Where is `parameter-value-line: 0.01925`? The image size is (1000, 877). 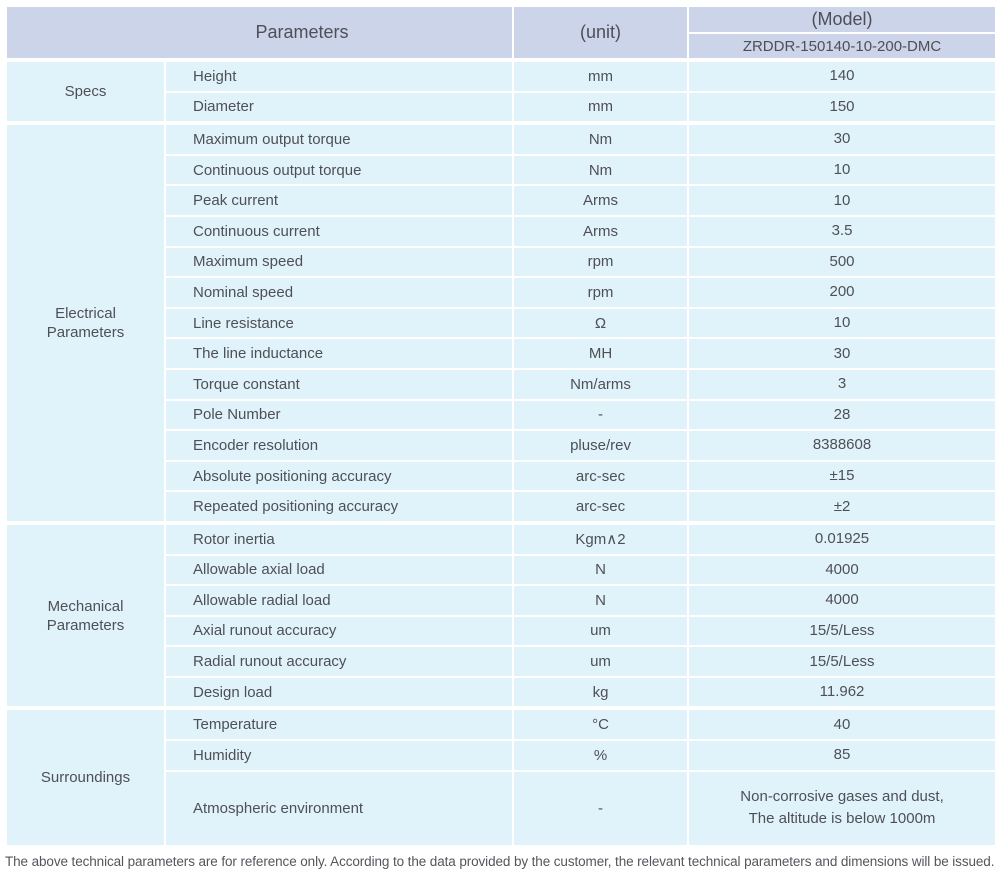 parameter-value-line: 0.01925 is located at coordinates (842, 539).